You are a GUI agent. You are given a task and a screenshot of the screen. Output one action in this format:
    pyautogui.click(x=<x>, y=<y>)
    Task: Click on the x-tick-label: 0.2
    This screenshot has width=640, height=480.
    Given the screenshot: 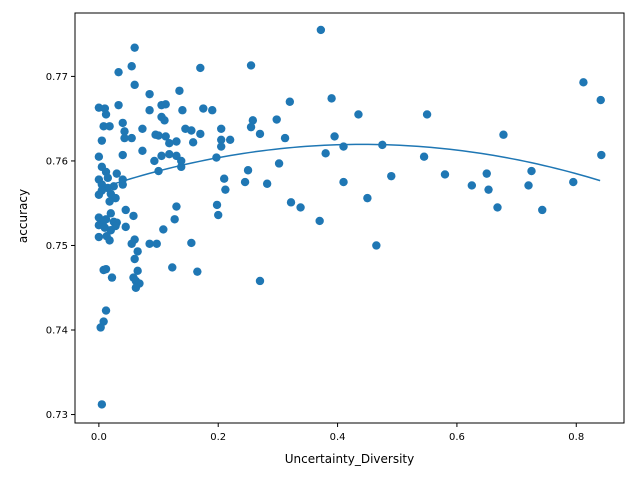 What is the action you would take?
    pyautogui.click(x=218, y=437)
    